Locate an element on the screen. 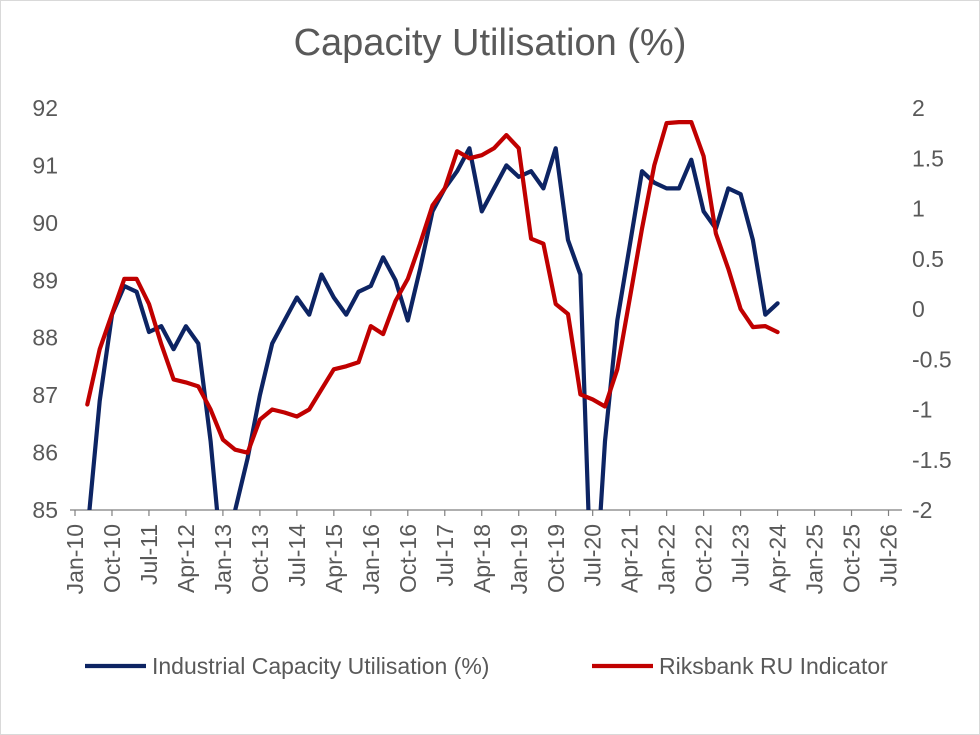 The height and width of the screenshot is (735, 980). right-axis-tick-label: 2 is located at coordinates (918, 108).